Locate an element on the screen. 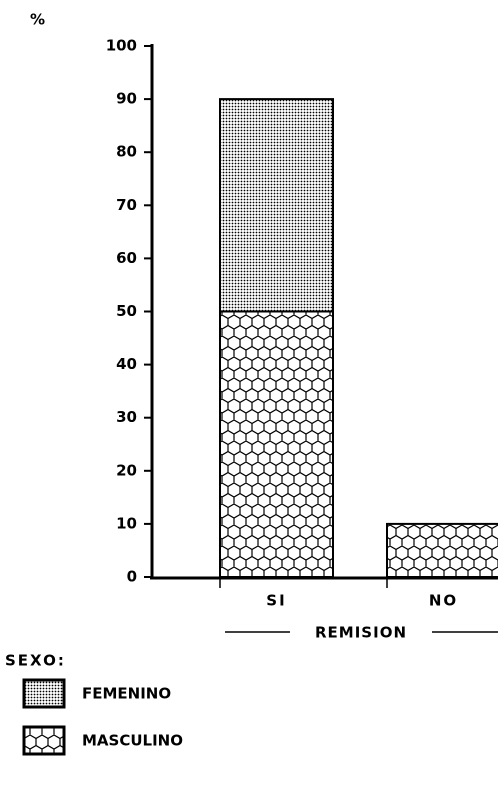  y-tick-label: 70 is located at coordinates (126, 205).